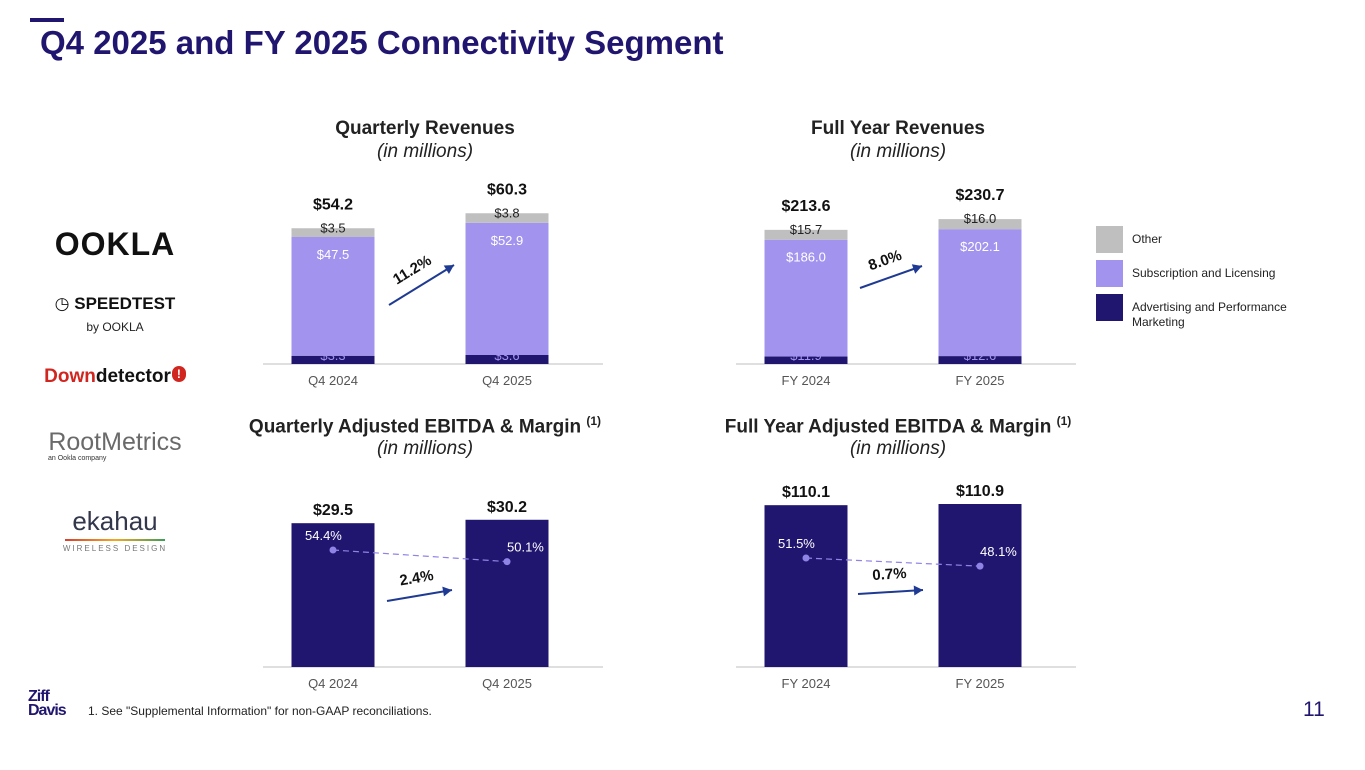 The height and width of the screenshot is (770, 1365). Describe the element at coordinates (333, 204) in the screenshot. I see `bar-total-label: $54.2` at that location.